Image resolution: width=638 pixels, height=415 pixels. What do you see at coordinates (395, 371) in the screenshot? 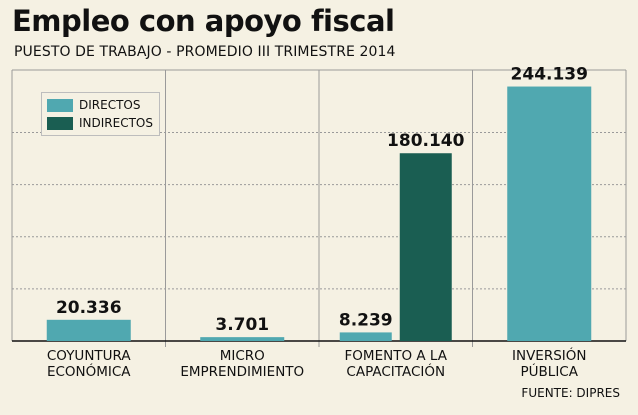
I see `category-label-2-1: CAPACITACIÓN` at bounding box center [395, 371].